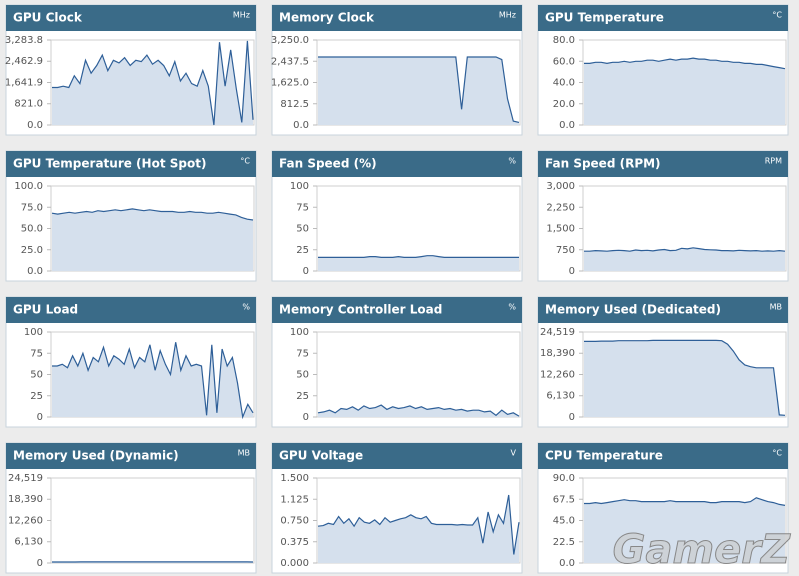 The image size is (799, 576). What do you see at coordinates (24, 83) in the screenshot?
I see `y-tick-label: 1,641.9` at bounding box center [24, 83].